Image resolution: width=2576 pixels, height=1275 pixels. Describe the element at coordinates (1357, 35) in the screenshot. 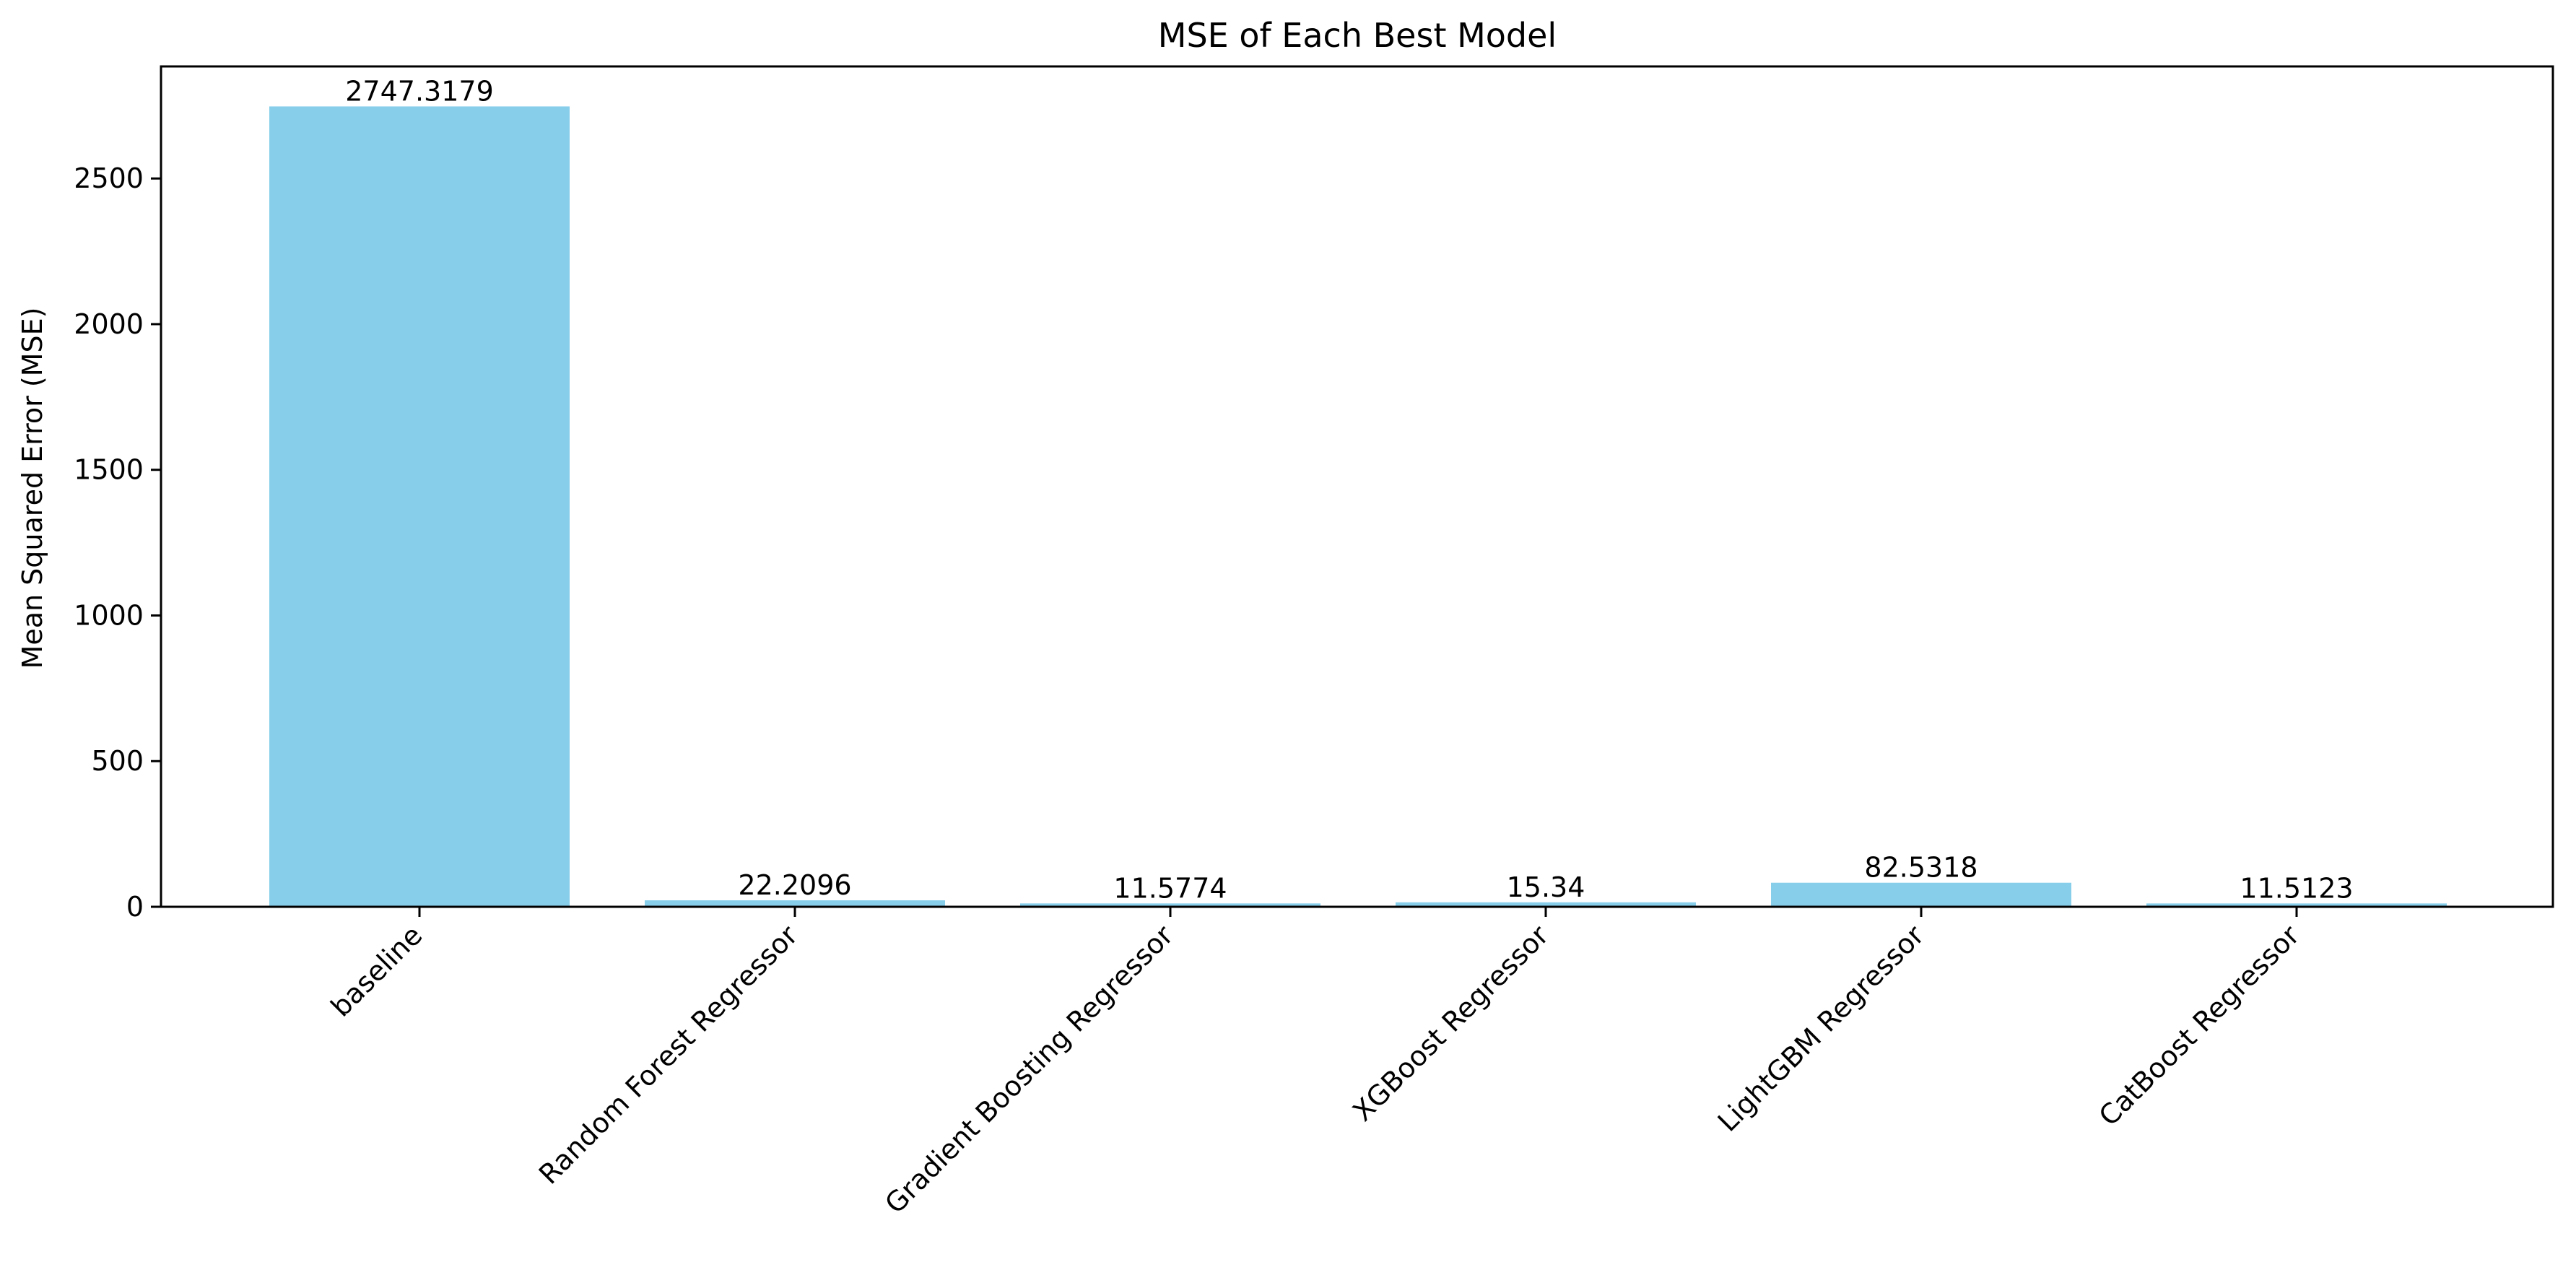

I see `chart-title: MSE of Each Best Model` at that location.